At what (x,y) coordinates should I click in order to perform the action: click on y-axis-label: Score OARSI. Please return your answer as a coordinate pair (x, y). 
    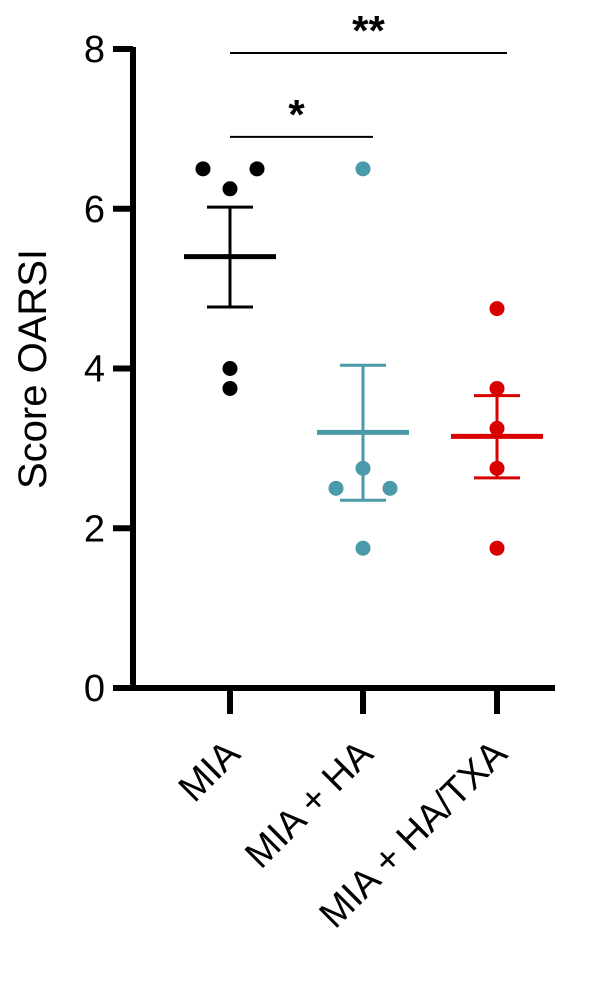
    Looking at the image, I should click on (33, 369).